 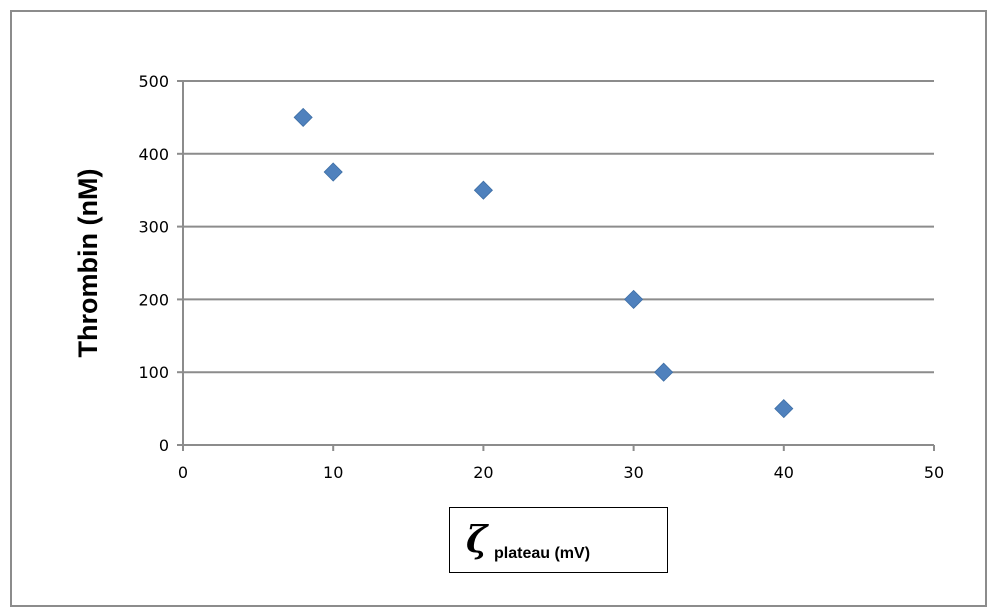 What do you see at coordinates (153, 81) in the screenshot?
I see `y-tick-label-500: 500` at bounding box center [153, 81].